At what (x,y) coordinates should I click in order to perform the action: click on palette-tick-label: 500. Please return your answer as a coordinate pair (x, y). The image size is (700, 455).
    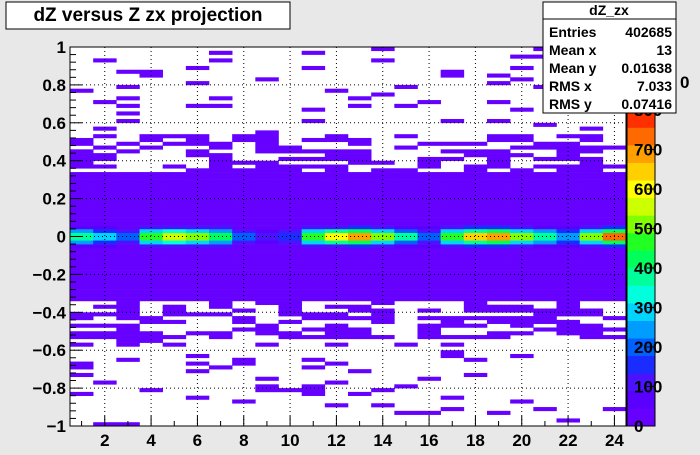
    Looking at the image, I should click on (648, 229).